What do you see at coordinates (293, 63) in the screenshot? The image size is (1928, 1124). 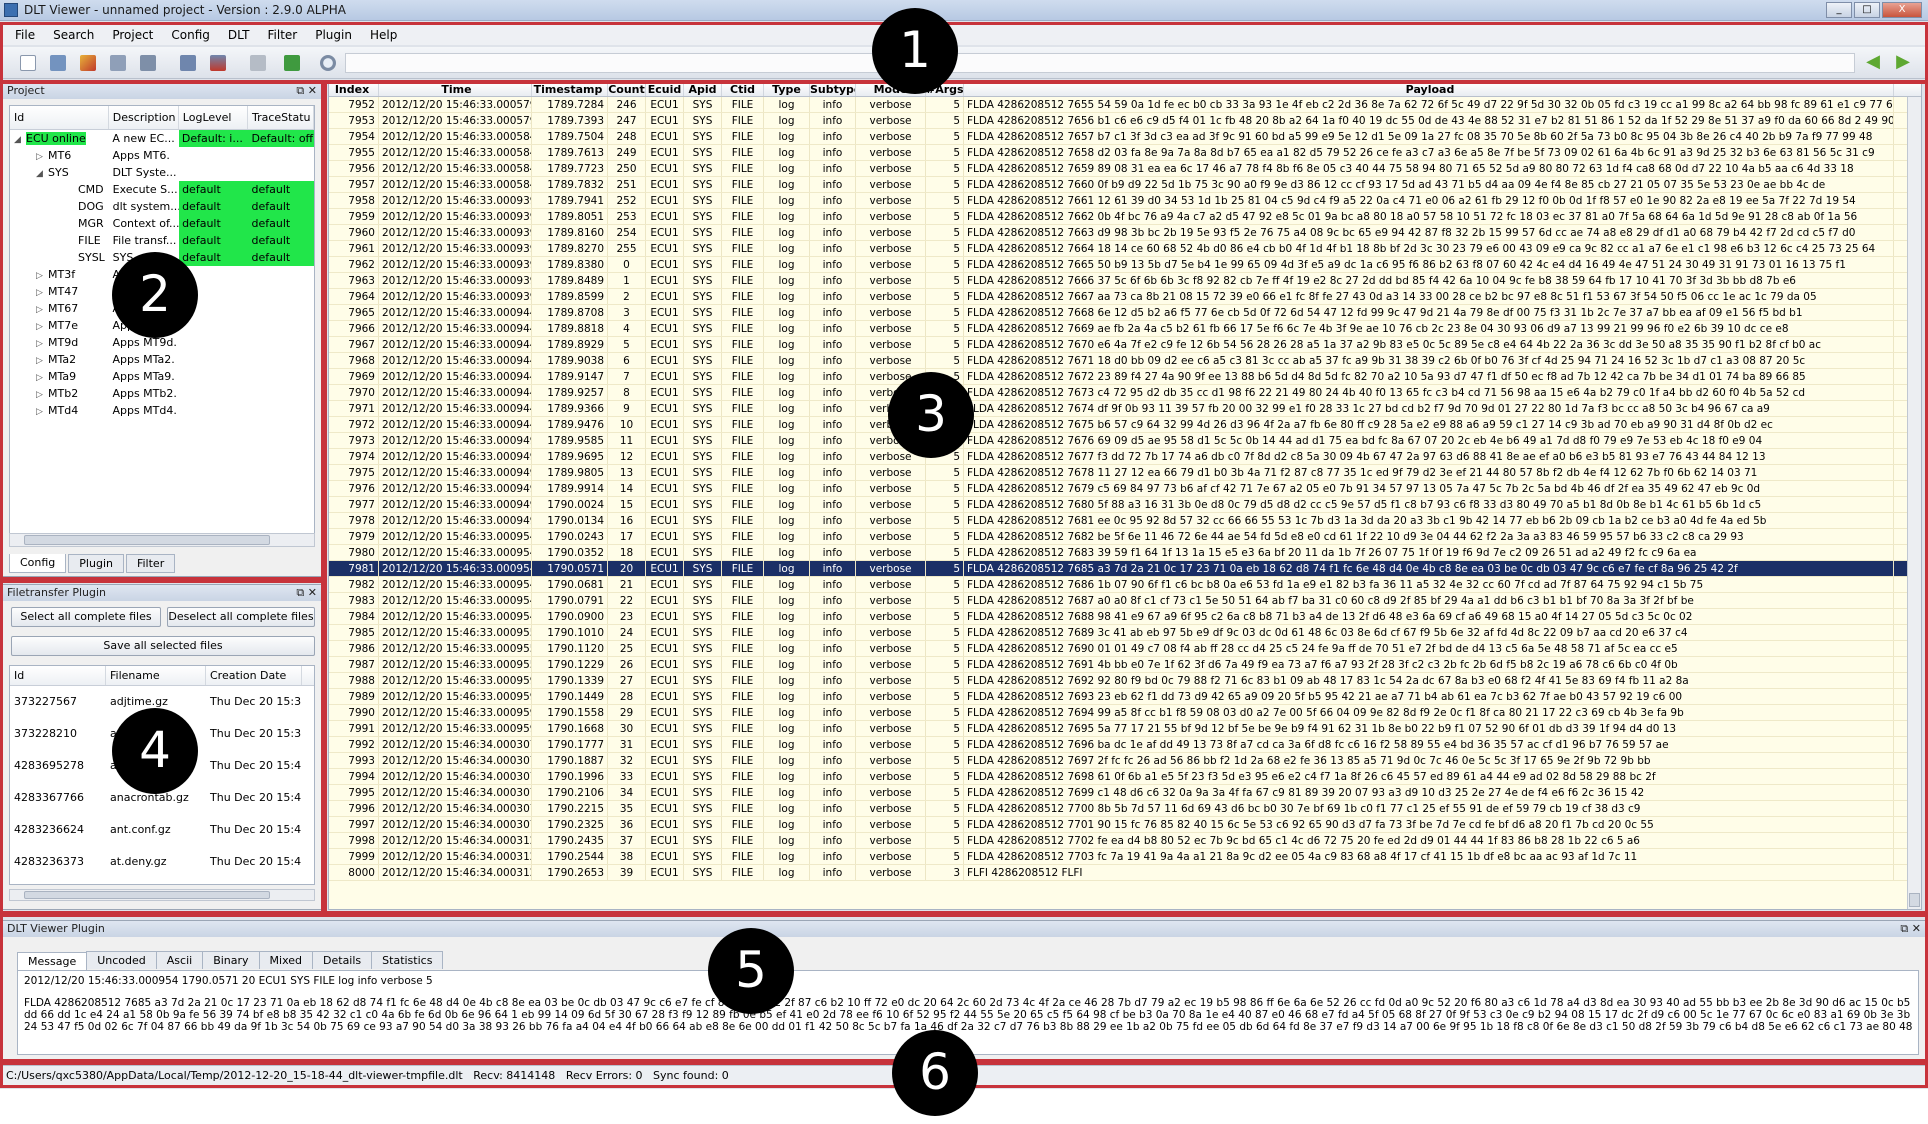 I see `download-button` at bounding box center [293, 63].